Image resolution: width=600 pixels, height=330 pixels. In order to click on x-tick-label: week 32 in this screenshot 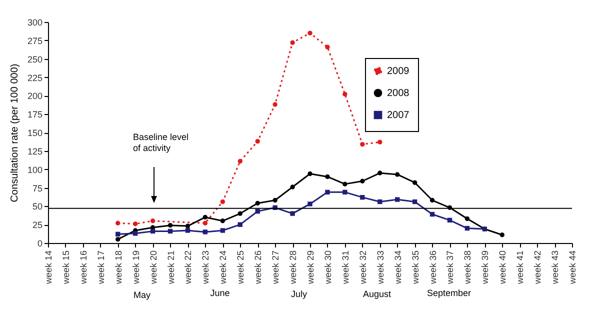, I will do `click(363, 268)`.